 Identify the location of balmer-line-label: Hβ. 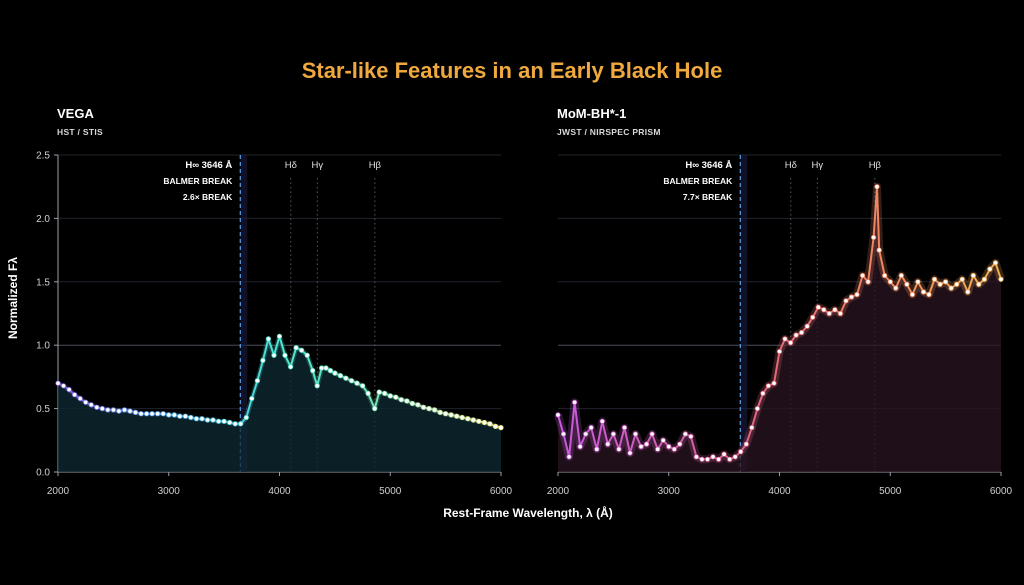
(375, 165).